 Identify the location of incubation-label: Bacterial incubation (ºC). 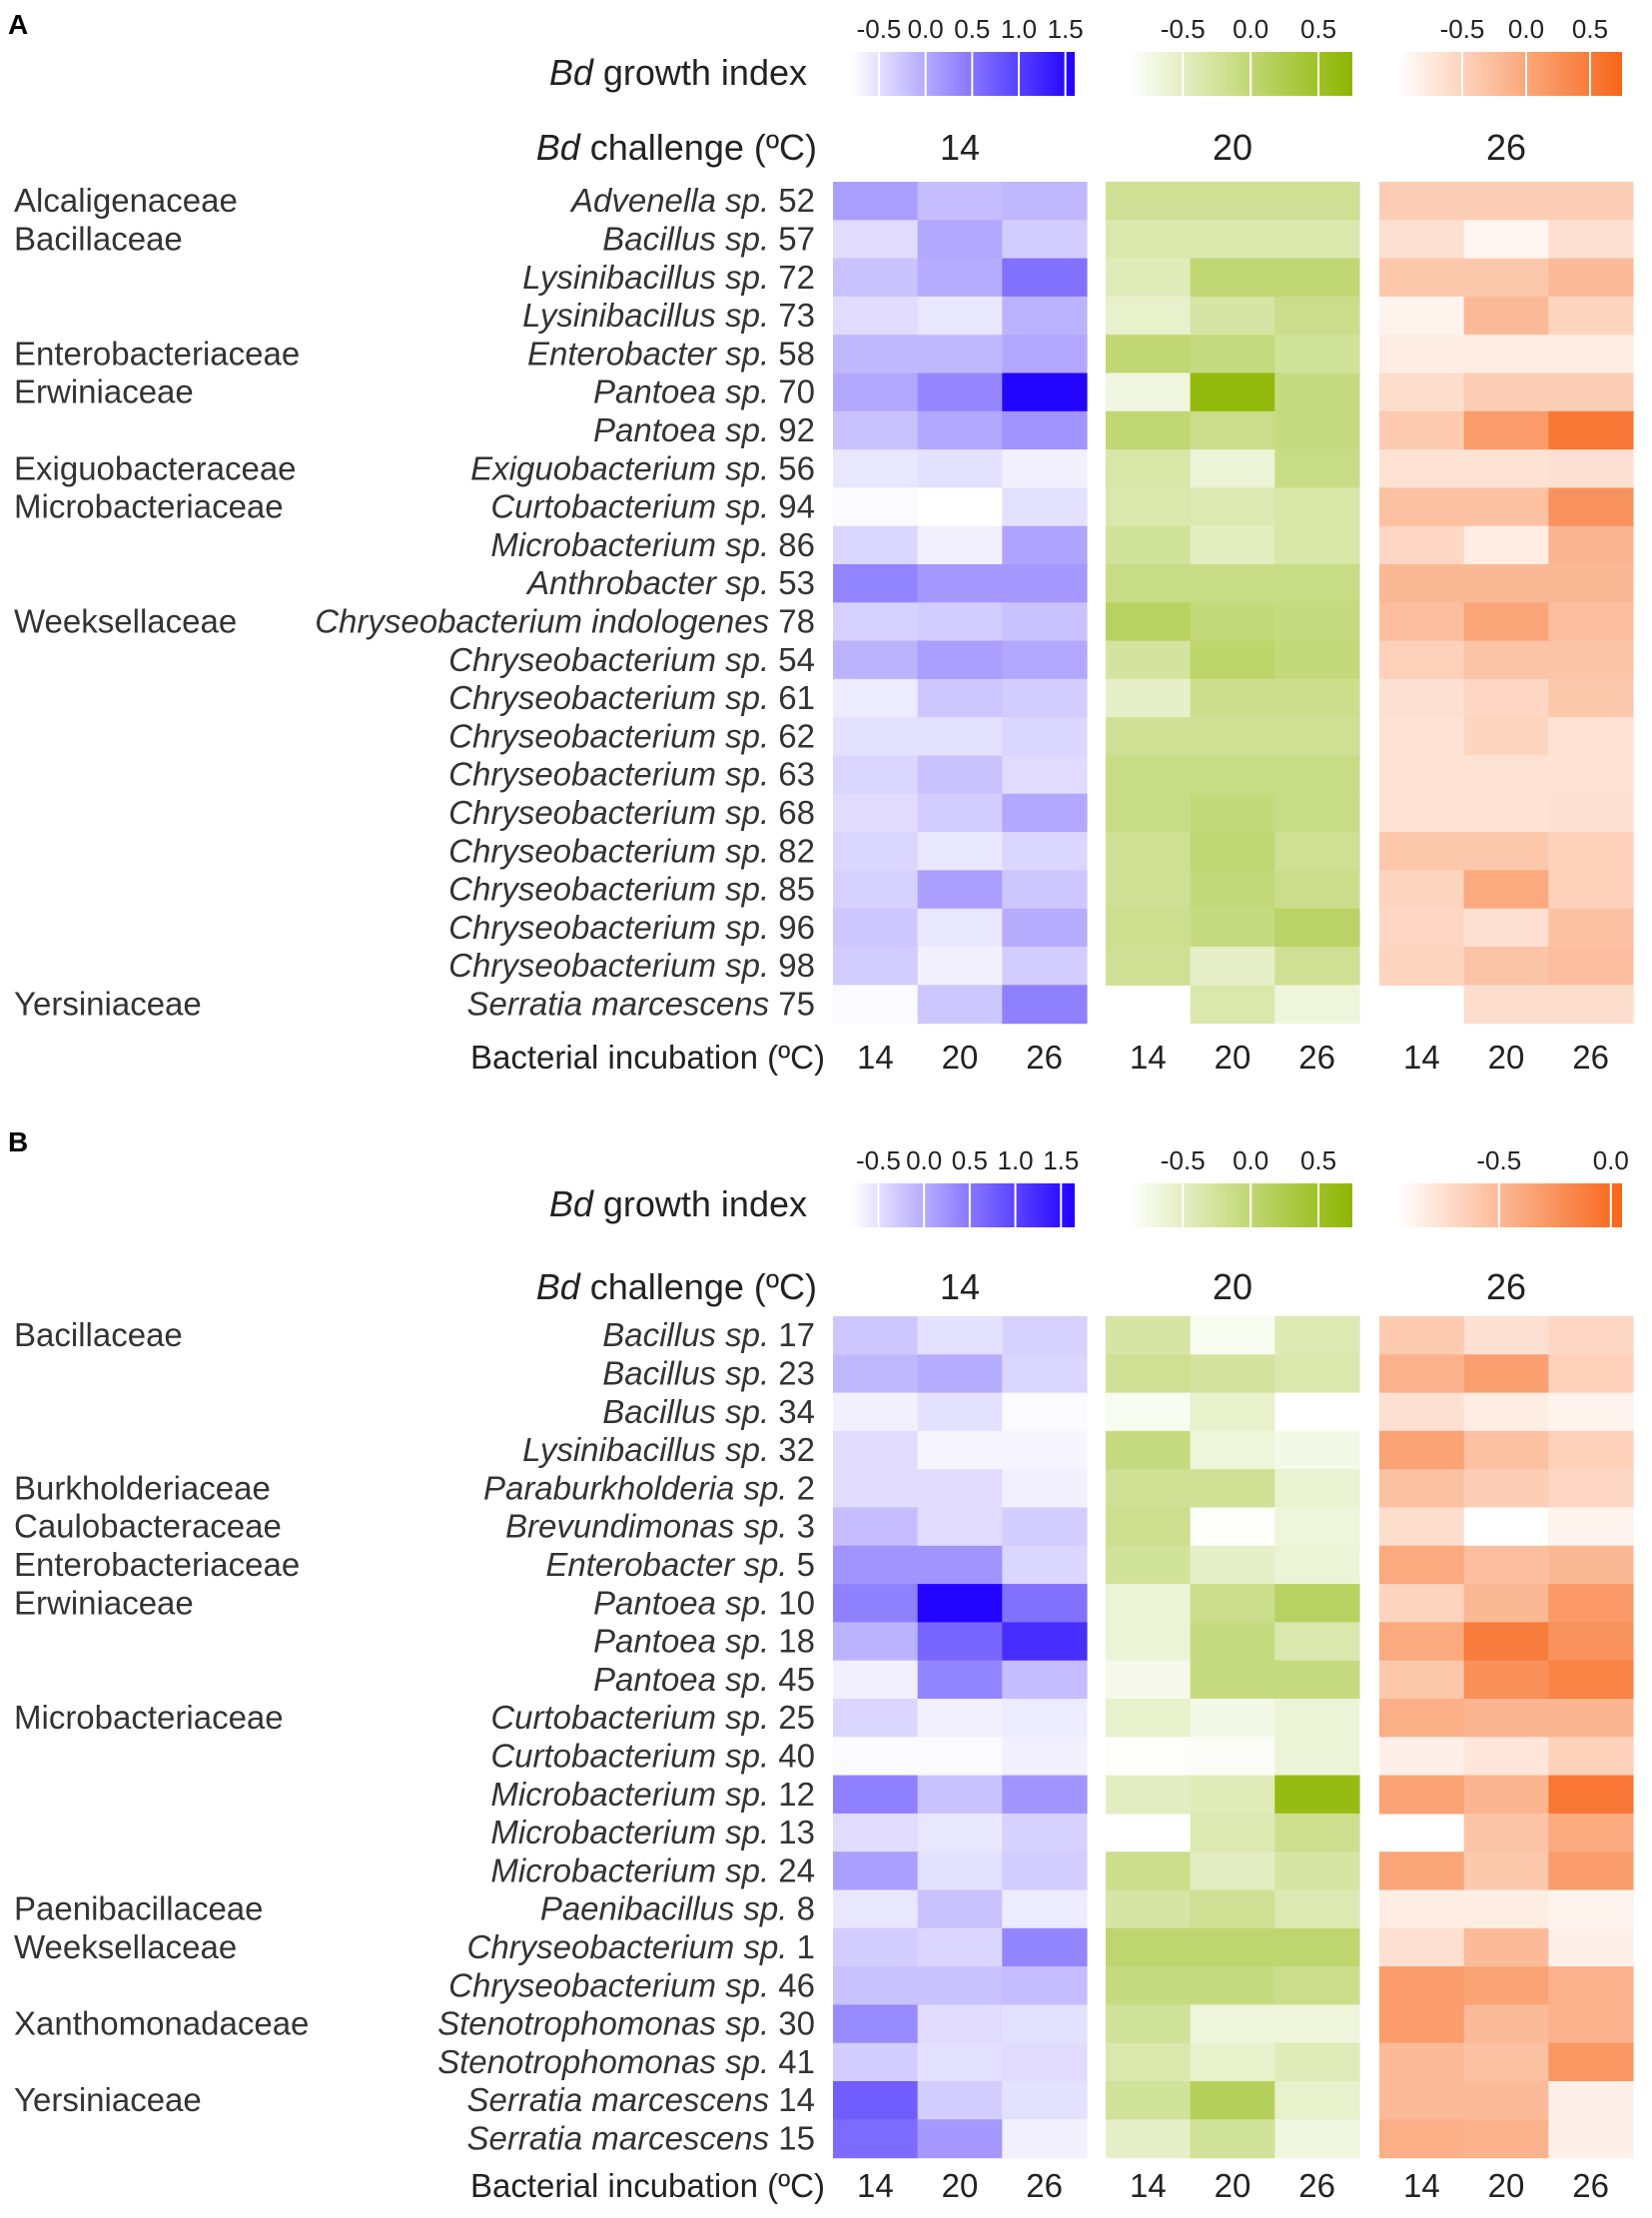
(647, 1057).